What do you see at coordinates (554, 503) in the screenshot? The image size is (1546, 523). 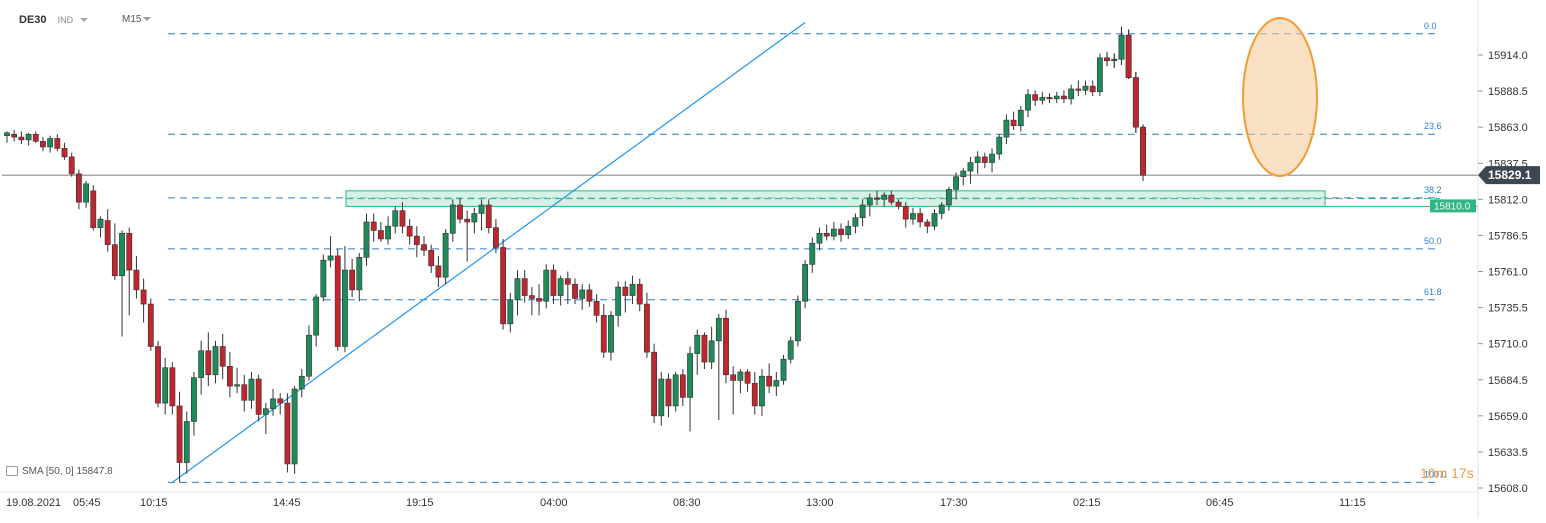 I see `x-tick-label: 04:00` at bounding box center [554, 503].